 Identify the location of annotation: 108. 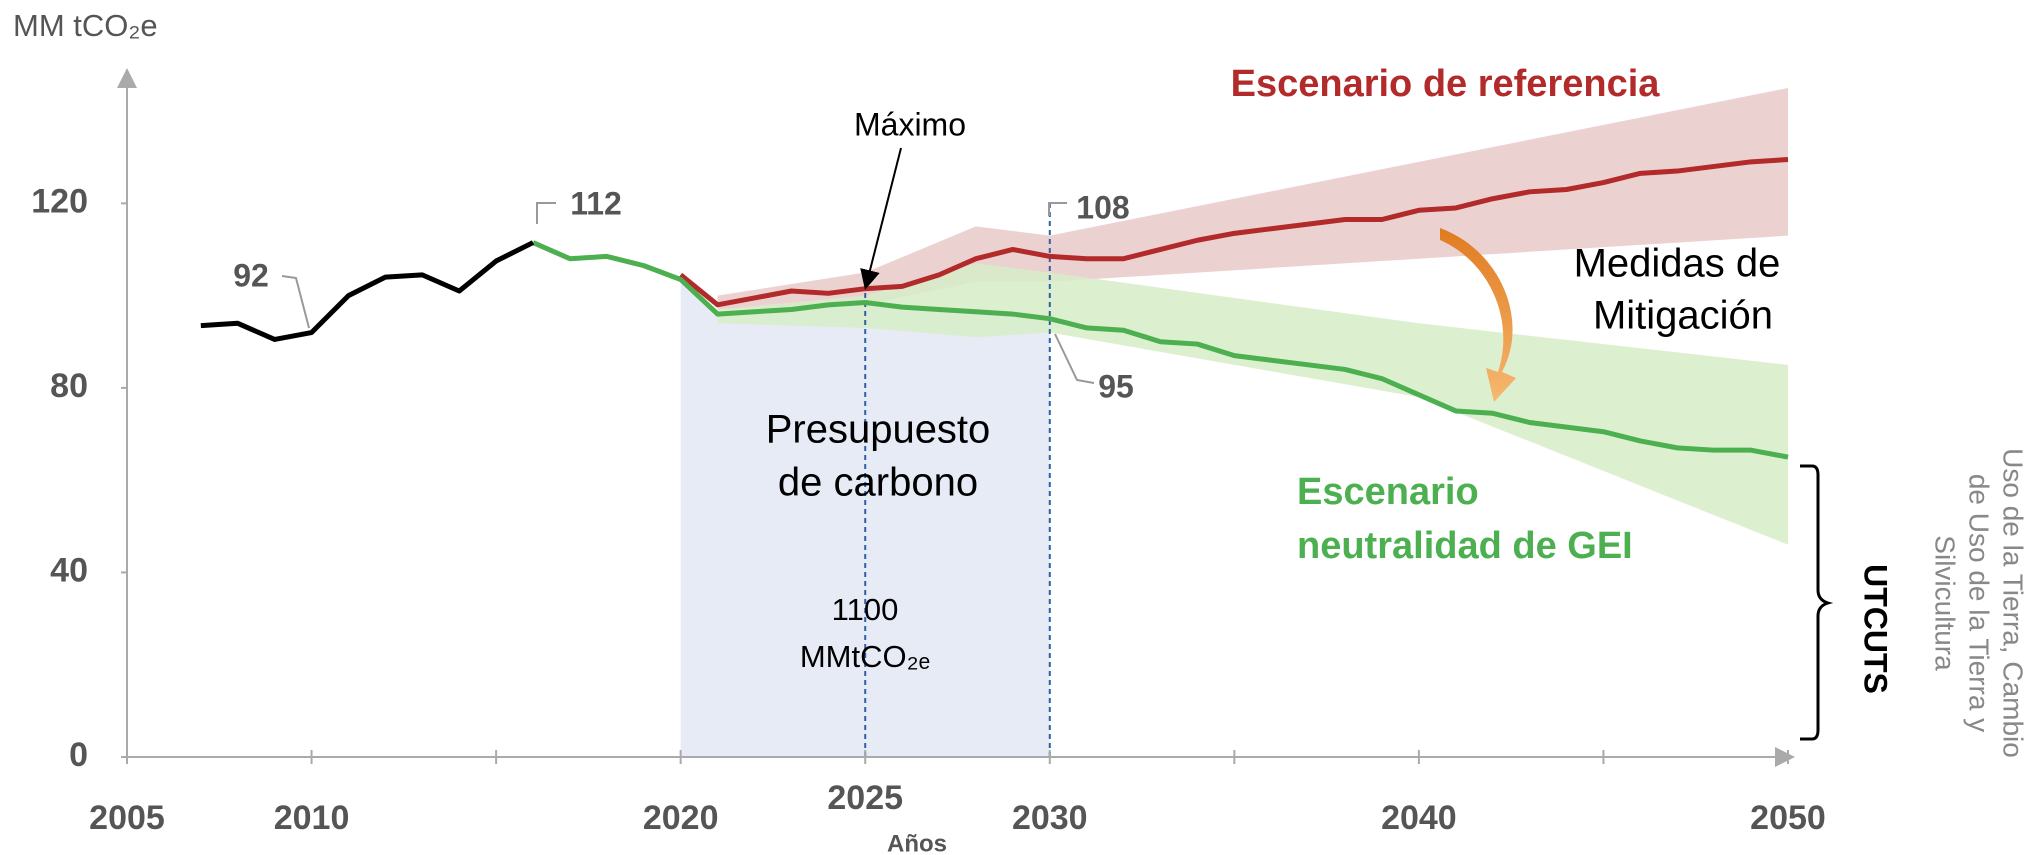
(1102, 207).